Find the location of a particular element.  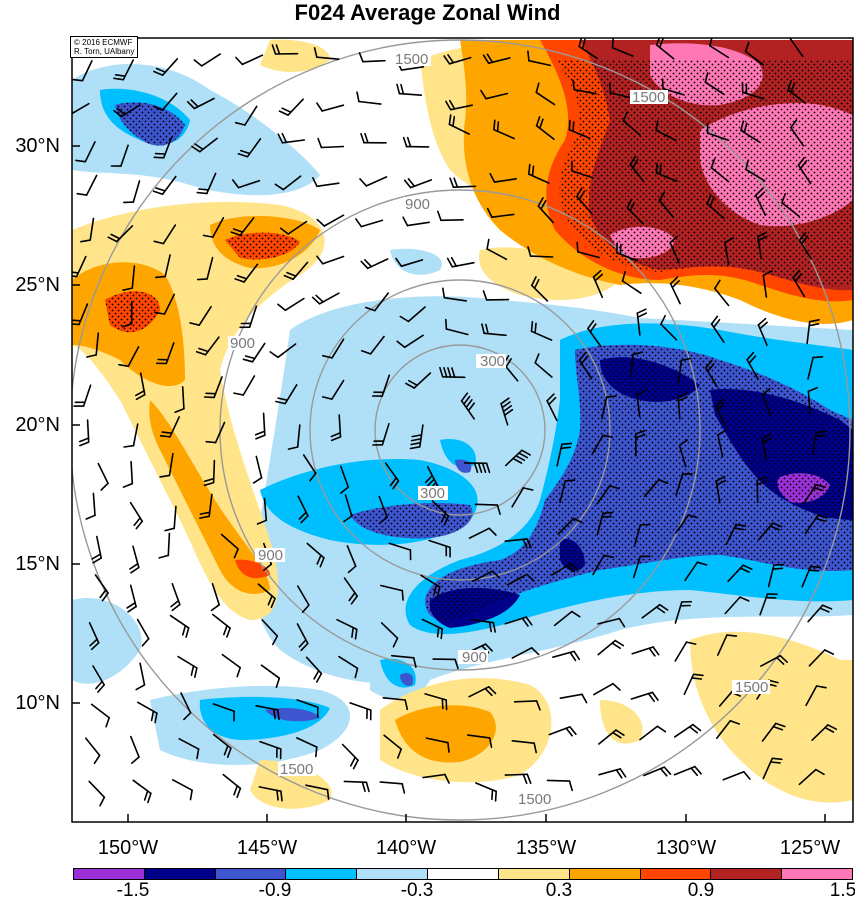

ring-label-900c: 900 is located at coordinates (270, 555).